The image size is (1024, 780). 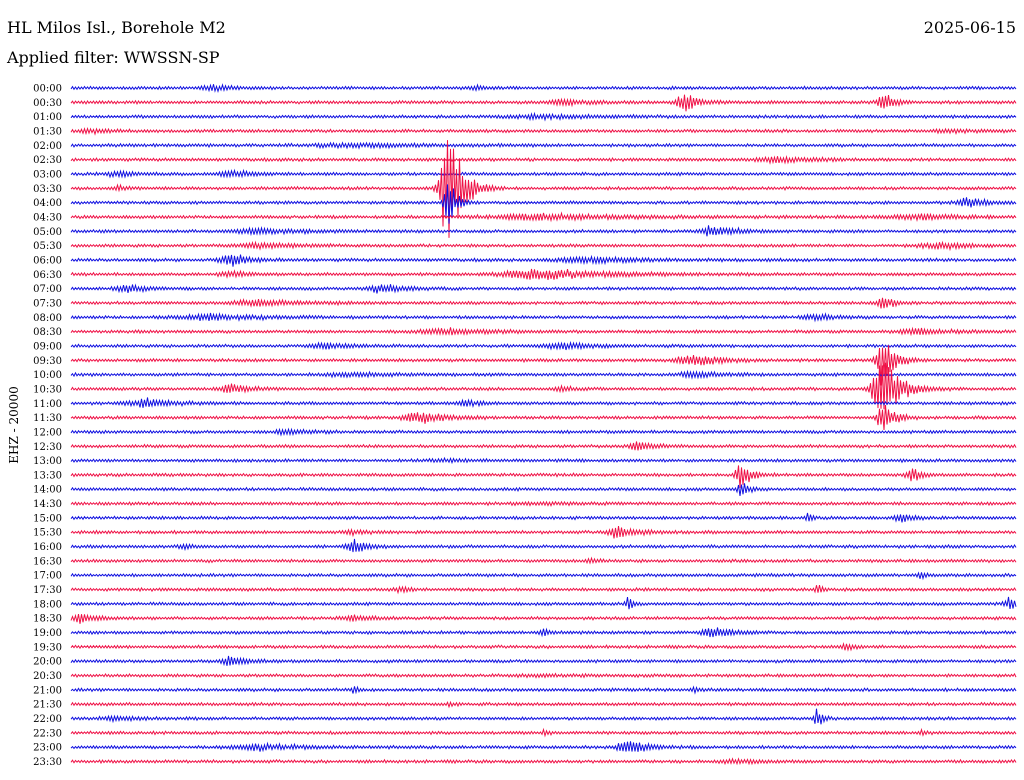 I want to click on time-label: 00:30, so click(x=47, y=103).